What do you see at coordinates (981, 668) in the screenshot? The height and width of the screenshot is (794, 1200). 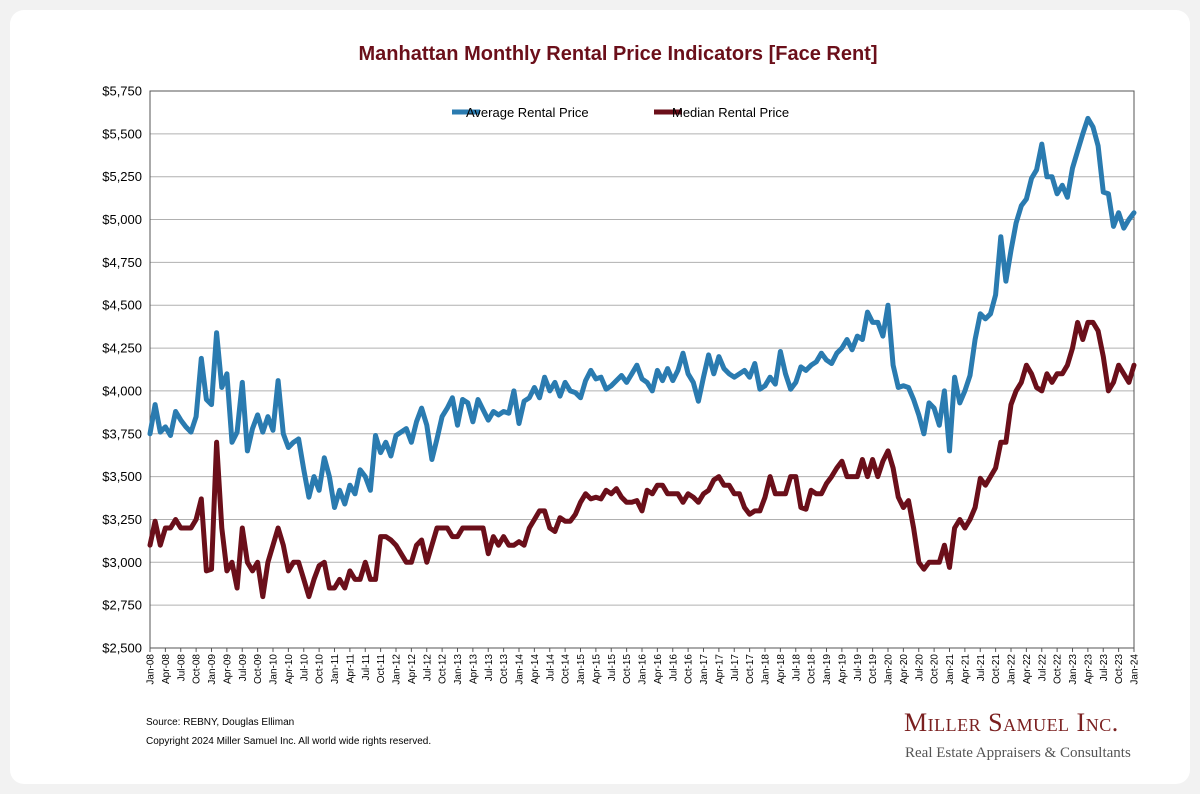 I see `x-tick-label: Jul-21` at bounding box center [981, 668].